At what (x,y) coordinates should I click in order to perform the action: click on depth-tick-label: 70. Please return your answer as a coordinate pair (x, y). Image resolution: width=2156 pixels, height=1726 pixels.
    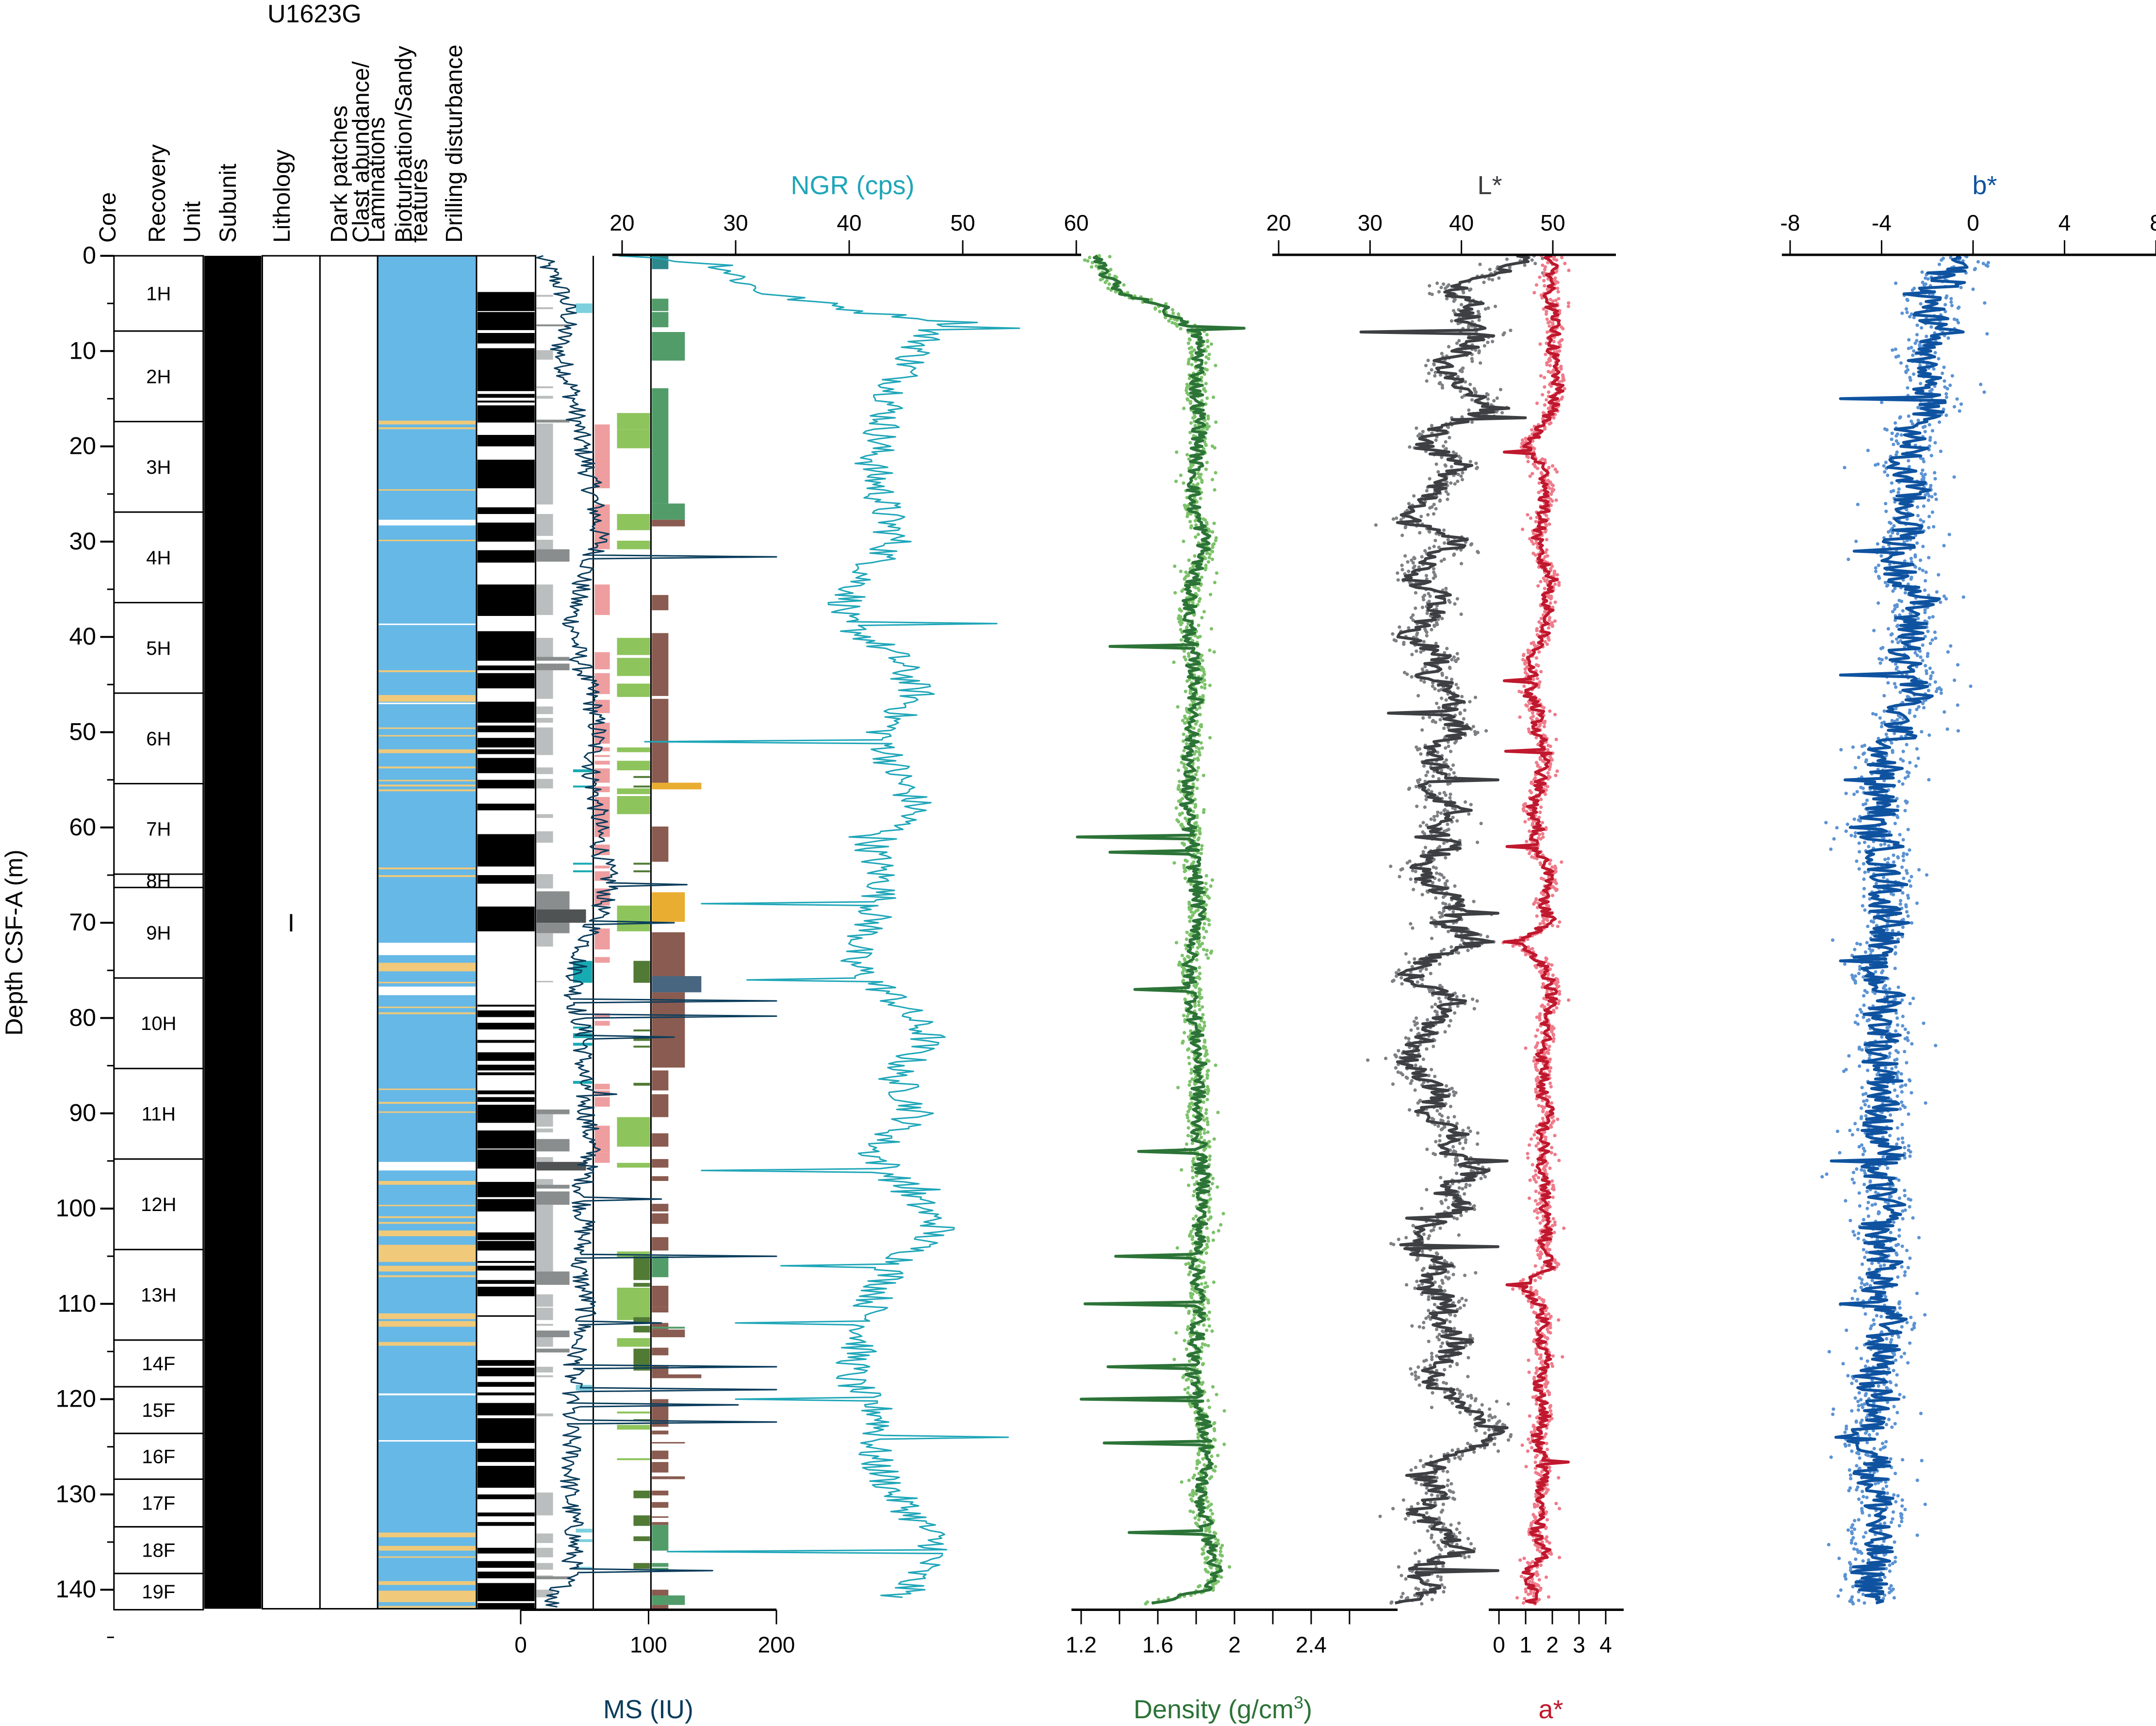
    Looking at the image, I should click on (82, 922).